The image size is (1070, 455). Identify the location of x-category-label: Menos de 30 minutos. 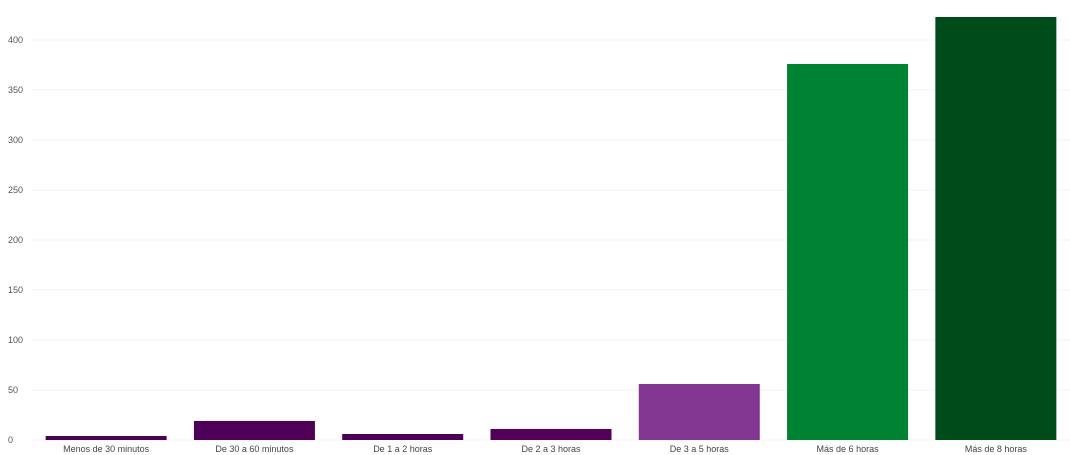
(106, 449).